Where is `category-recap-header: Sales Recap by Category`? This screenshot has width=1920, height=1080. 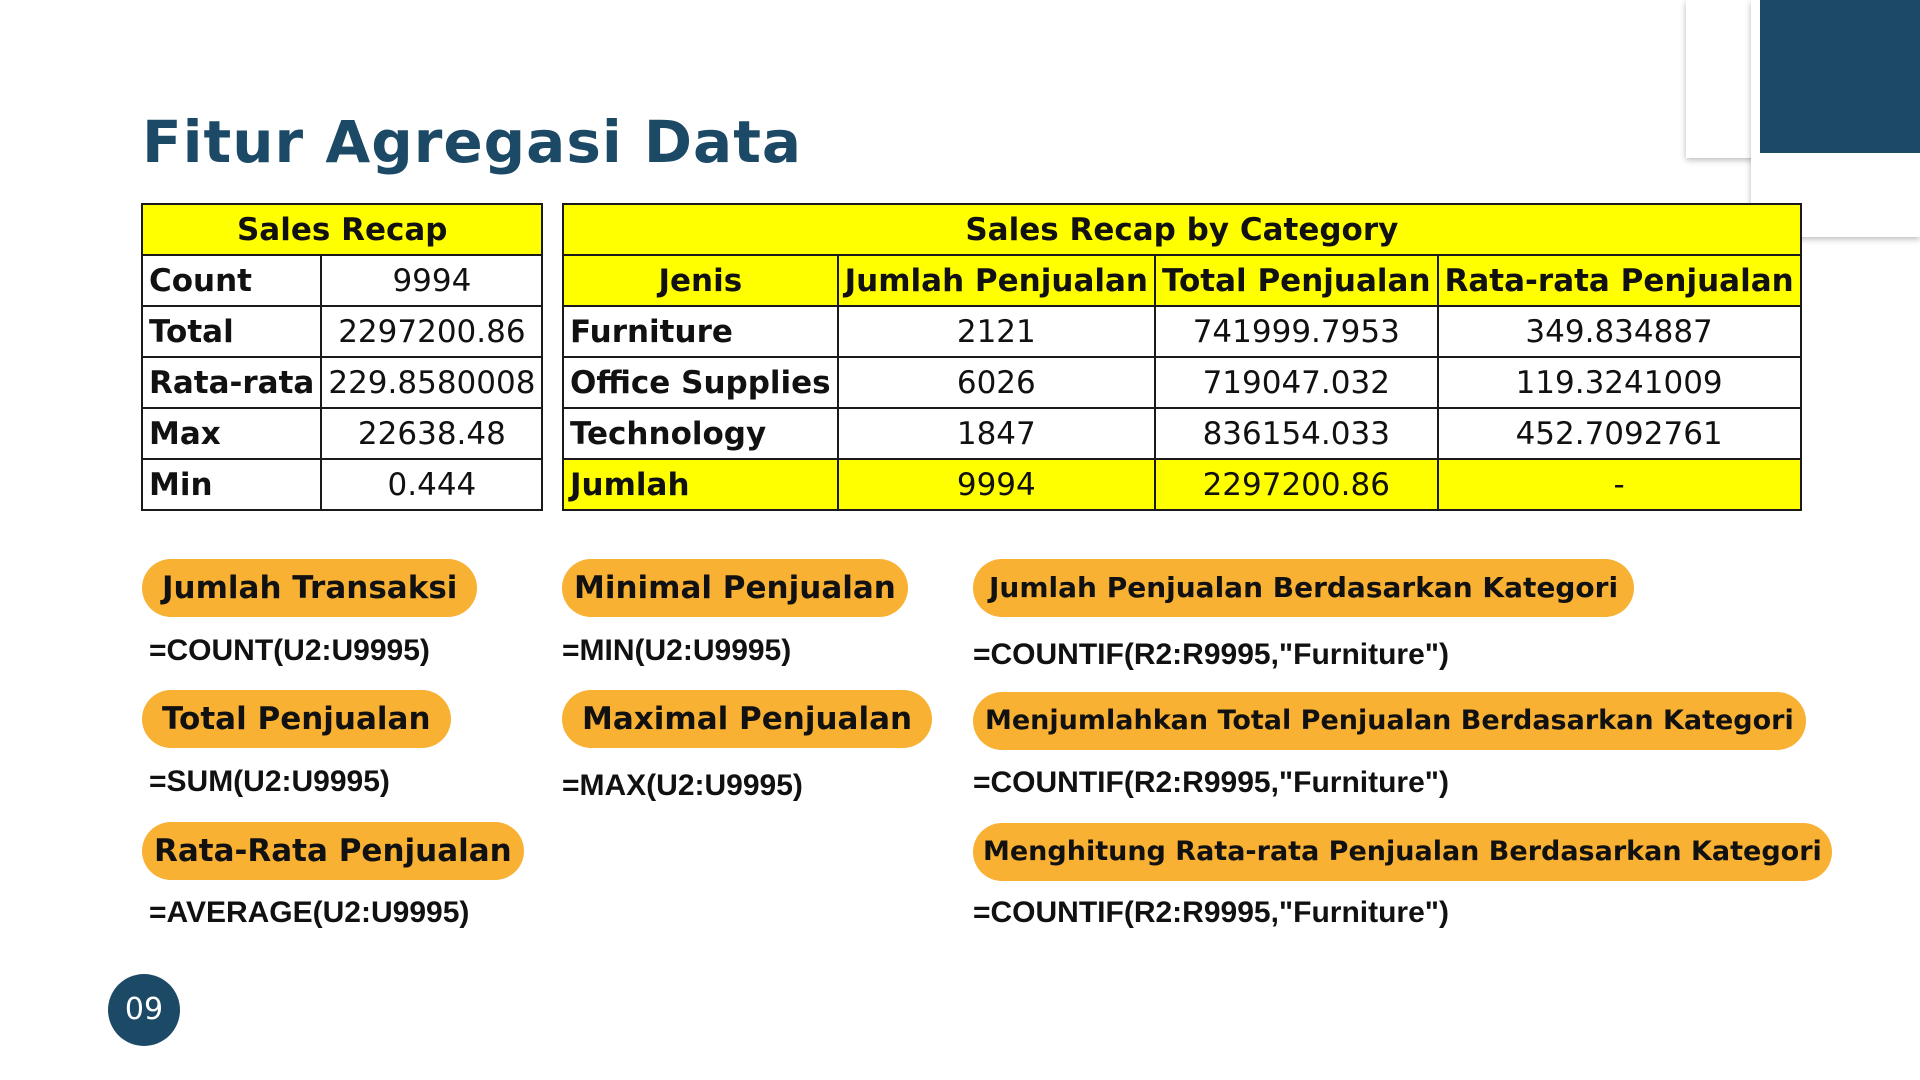
category-recap-header: Sales Recap by Category is located at coordinates (1182, 229).